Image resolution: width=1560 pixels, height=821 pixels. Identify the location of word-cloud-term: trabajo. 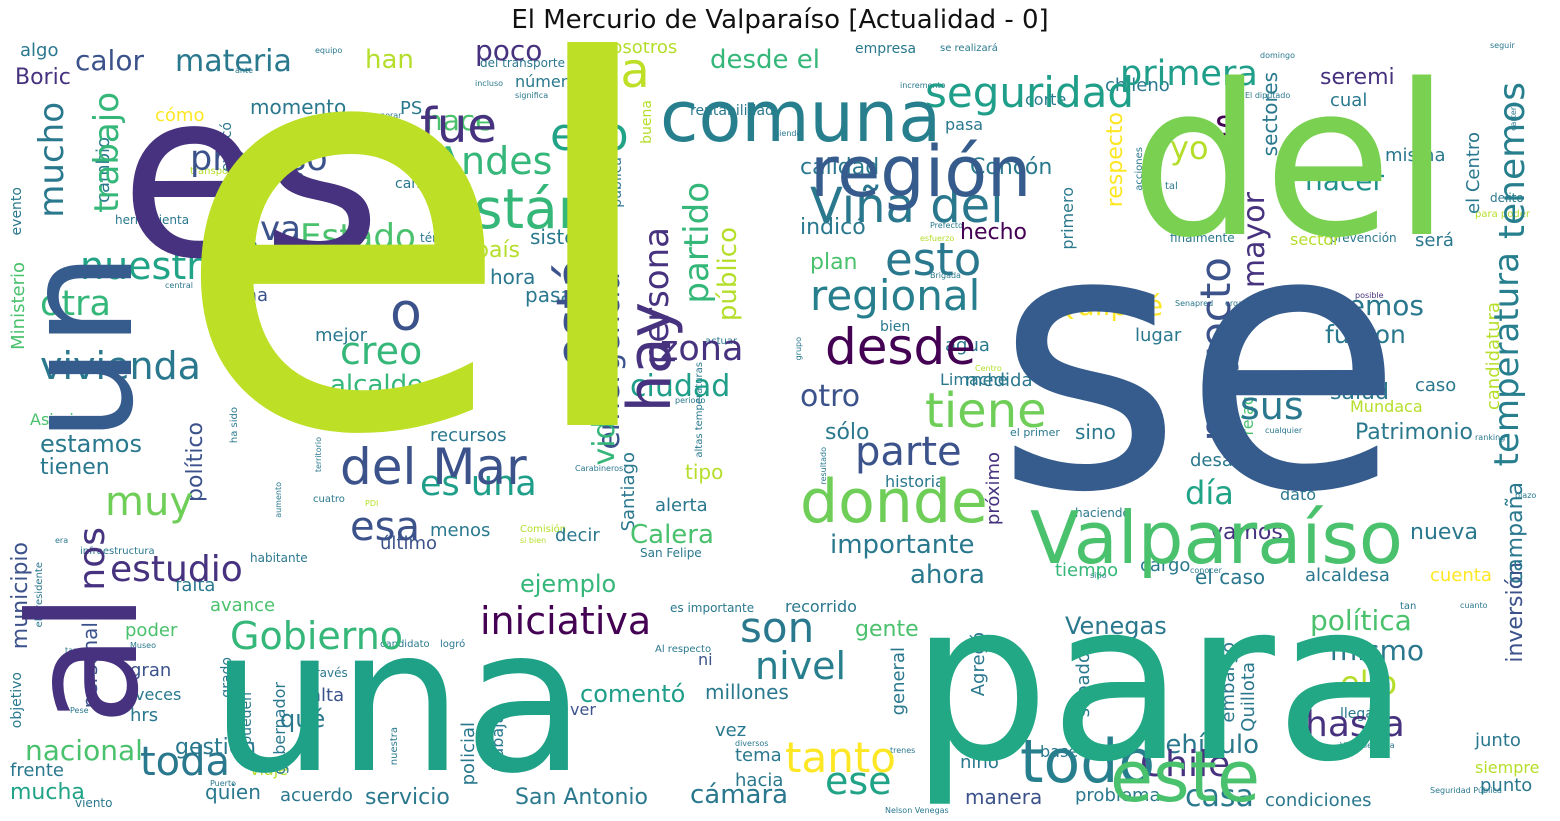
(107, 152).